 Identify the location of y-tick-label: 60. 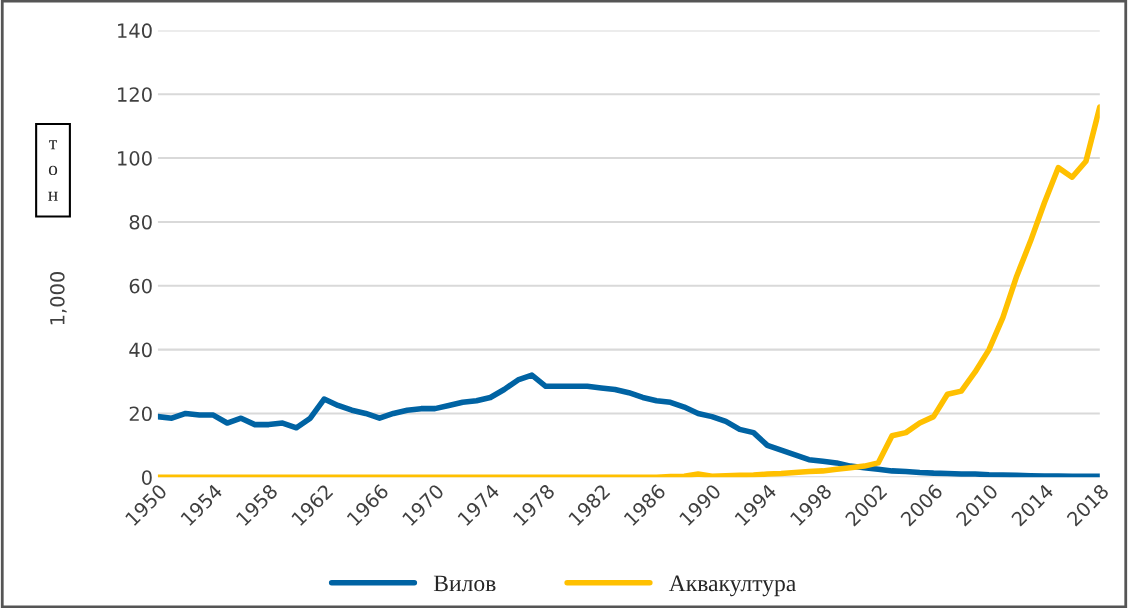
(140, 286).